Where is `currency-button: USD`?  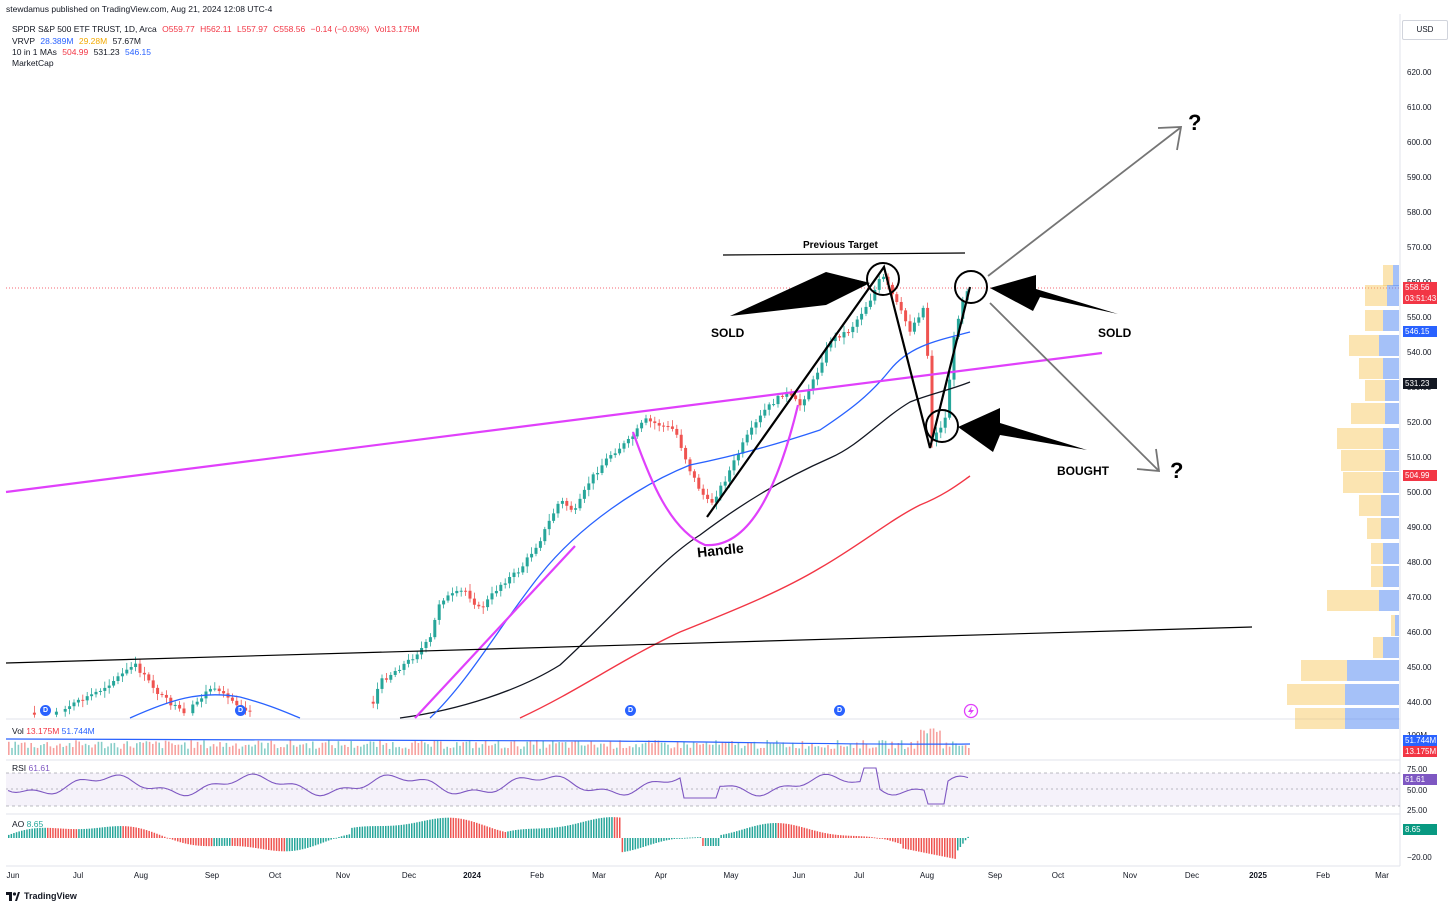
currency-button: USD is located at coordinates (1425, 30).